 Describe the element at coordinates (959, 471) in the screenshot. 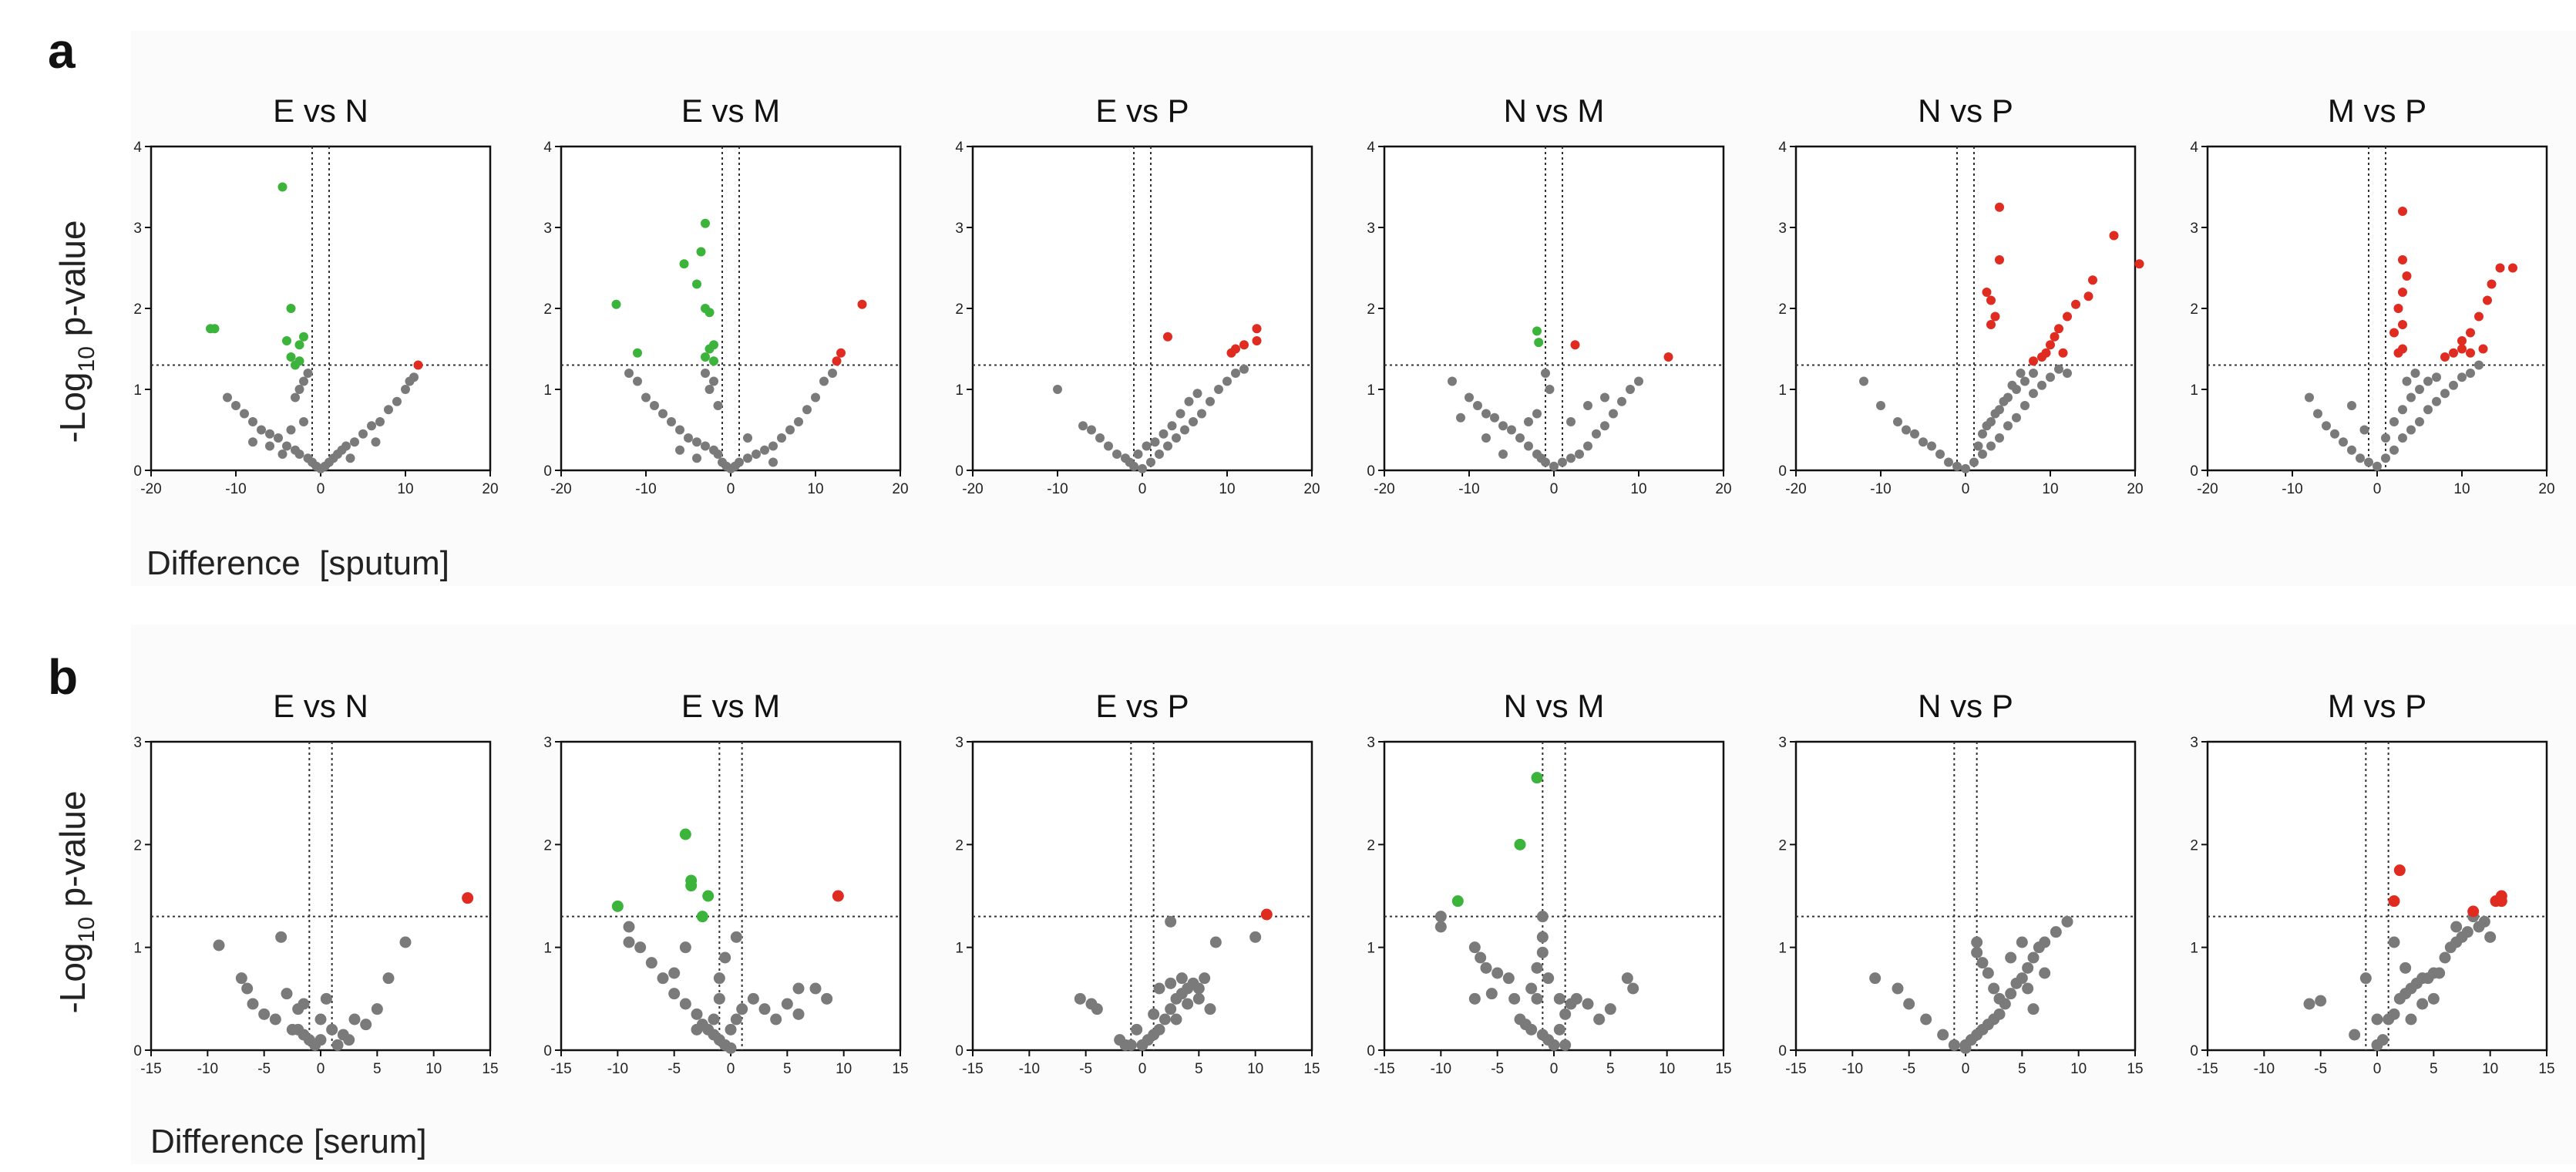

I see `y-tick-label: 0` at that location.